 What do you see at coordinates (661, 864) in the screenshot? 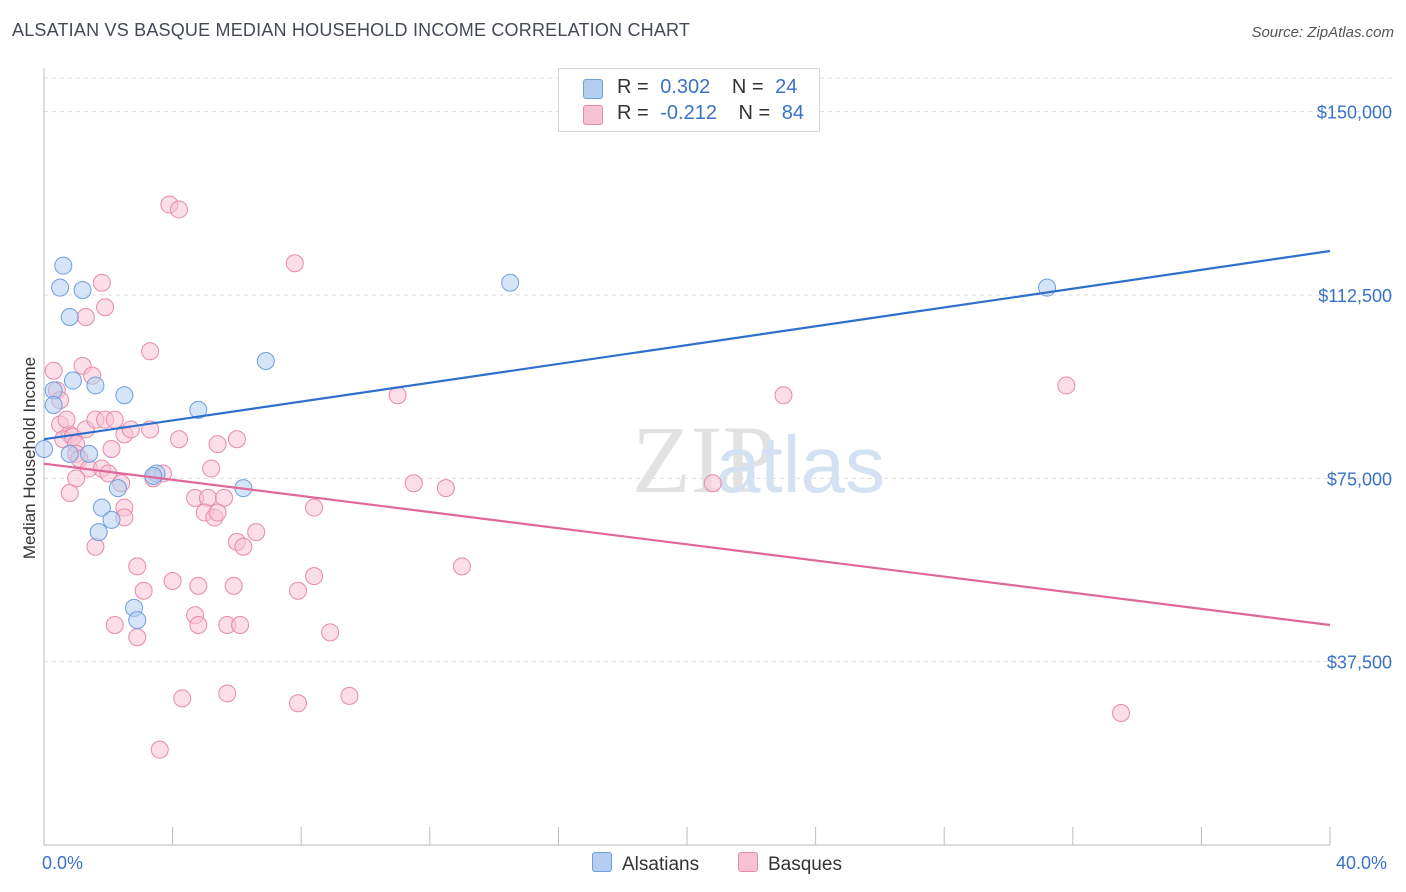
I see `legend-label-alsatians: Alsatians` at bounding box center [661, 864].